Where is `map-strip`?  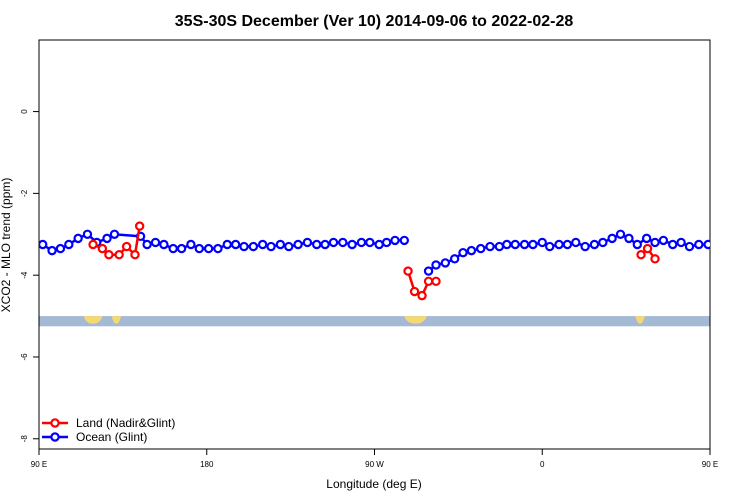
map-strip is located at coordinates (374, 321).